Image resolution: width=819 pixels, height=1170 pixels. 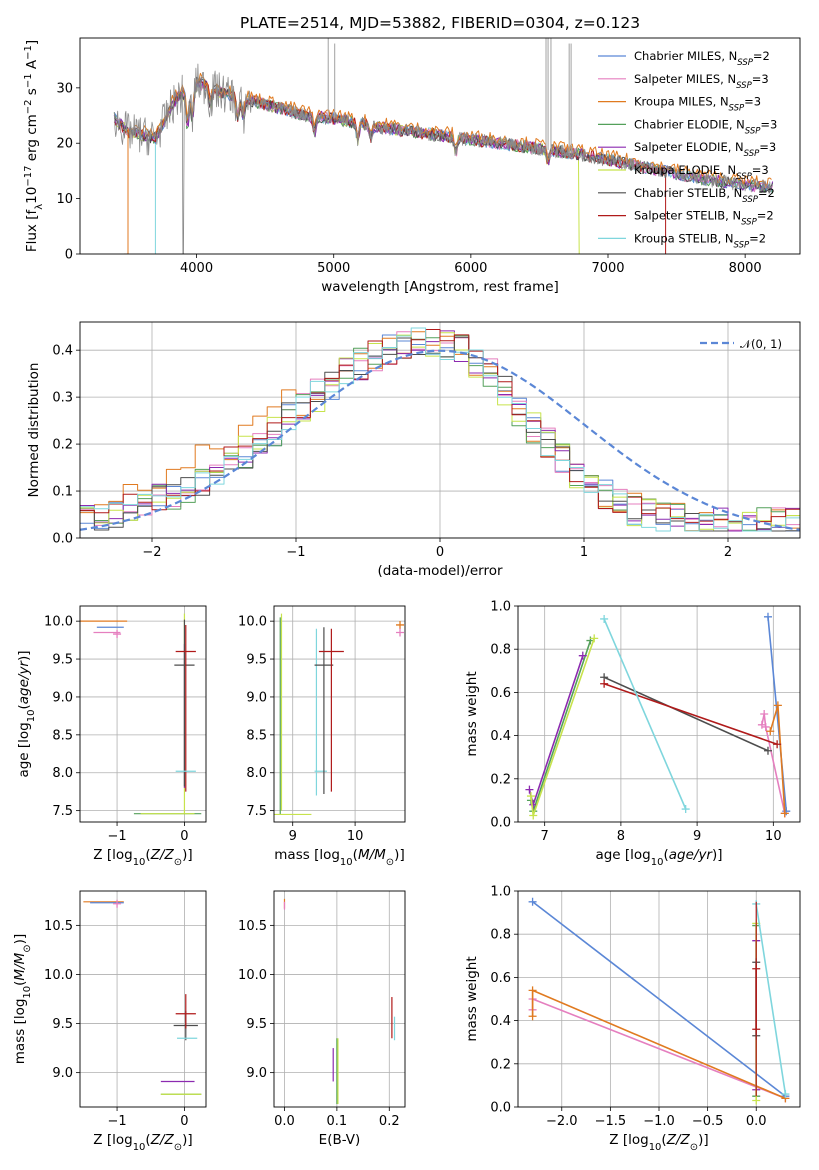 I want to click on y-axis-label: Normed distribution, so click(x=34, y=430).